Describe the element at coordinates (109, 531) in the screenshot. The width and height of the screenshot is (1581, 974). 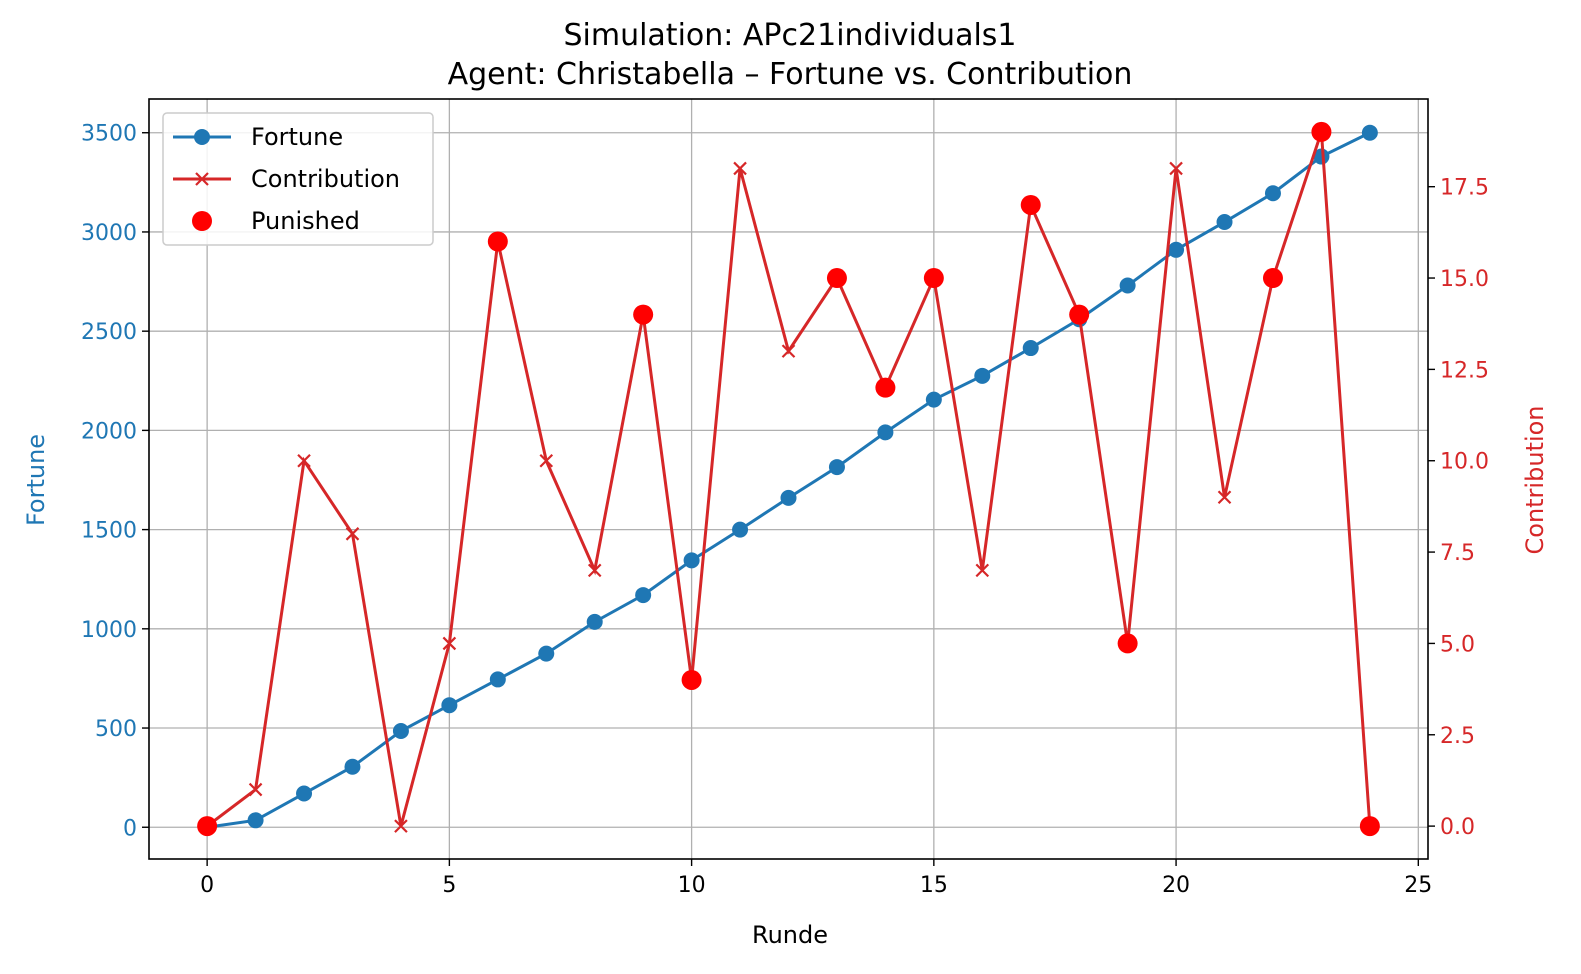
I see `y-left-tick-label: 1500` at that location.